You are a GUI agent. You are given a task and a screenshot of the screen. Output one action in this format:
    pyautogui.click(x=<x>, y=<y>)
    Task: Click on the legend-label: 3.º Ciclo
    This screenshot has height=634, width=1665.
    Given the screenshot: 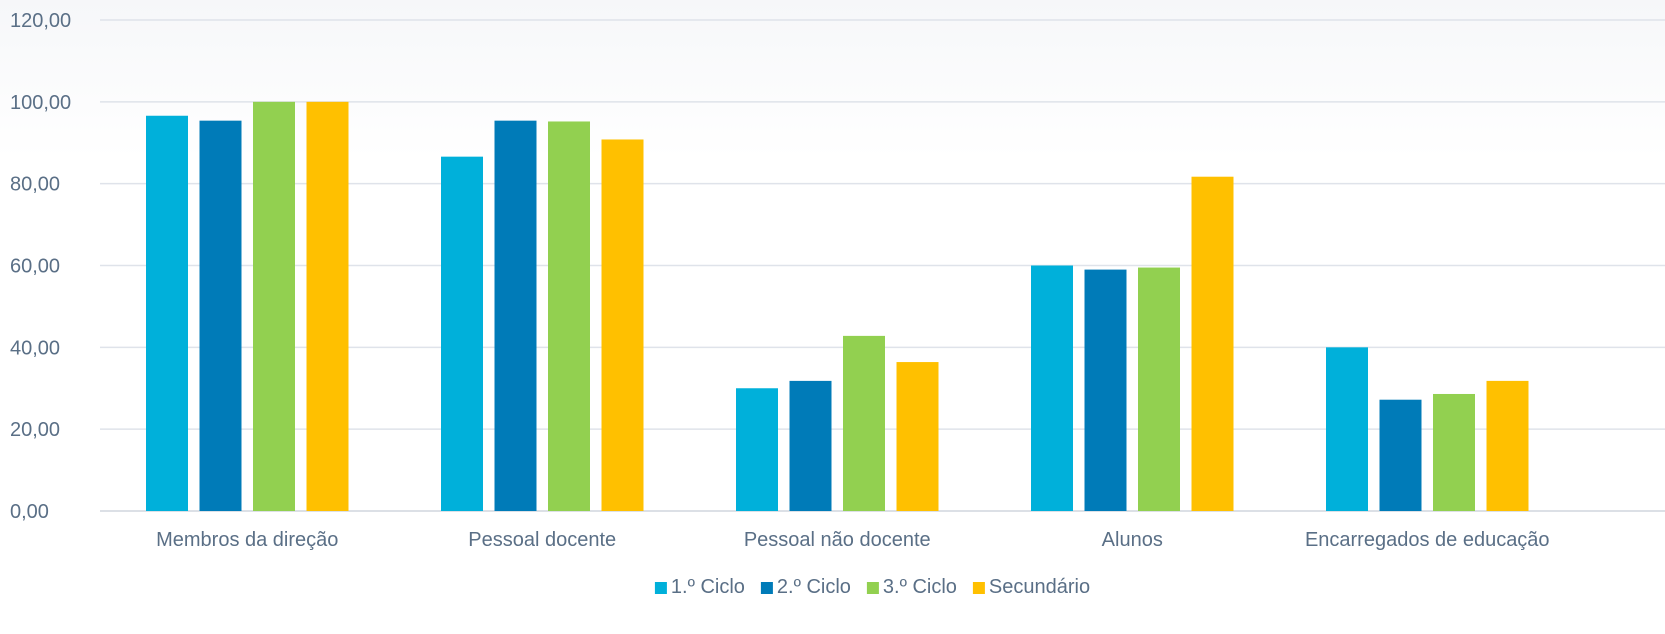 What is the action you would take?
    pyautogui.click(x=920, y=587)
    